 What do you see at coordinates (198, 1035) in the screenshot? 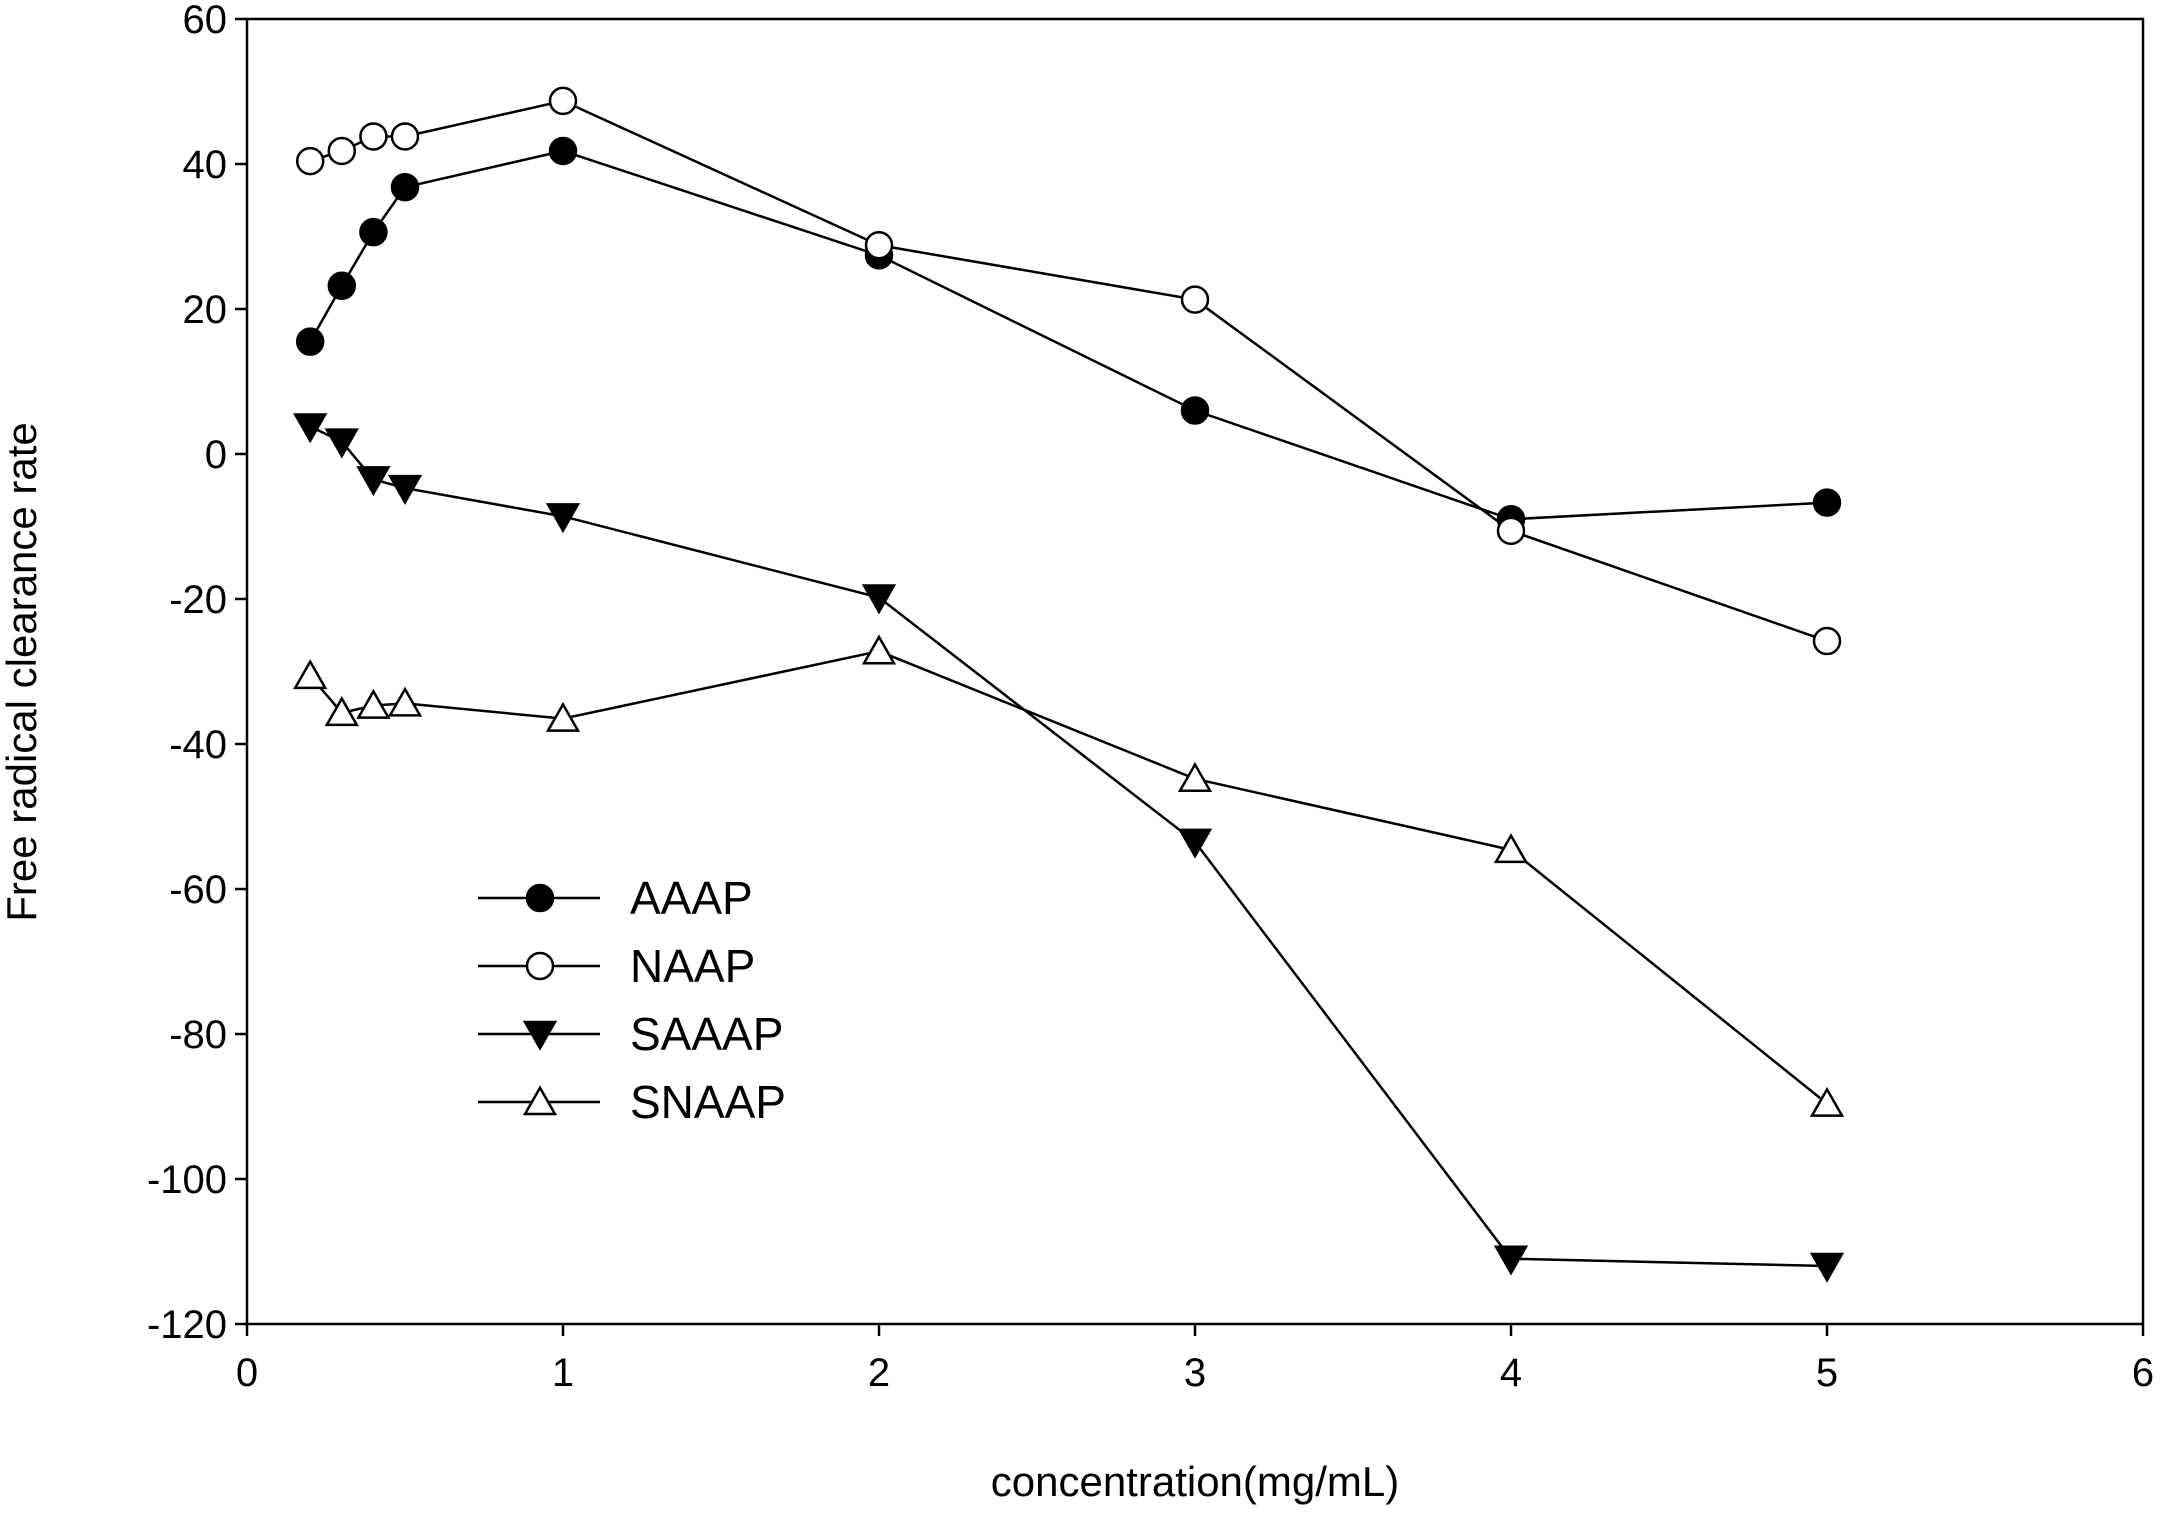
I see `y-tick-label: -80` at bounding box center [198, 1035].